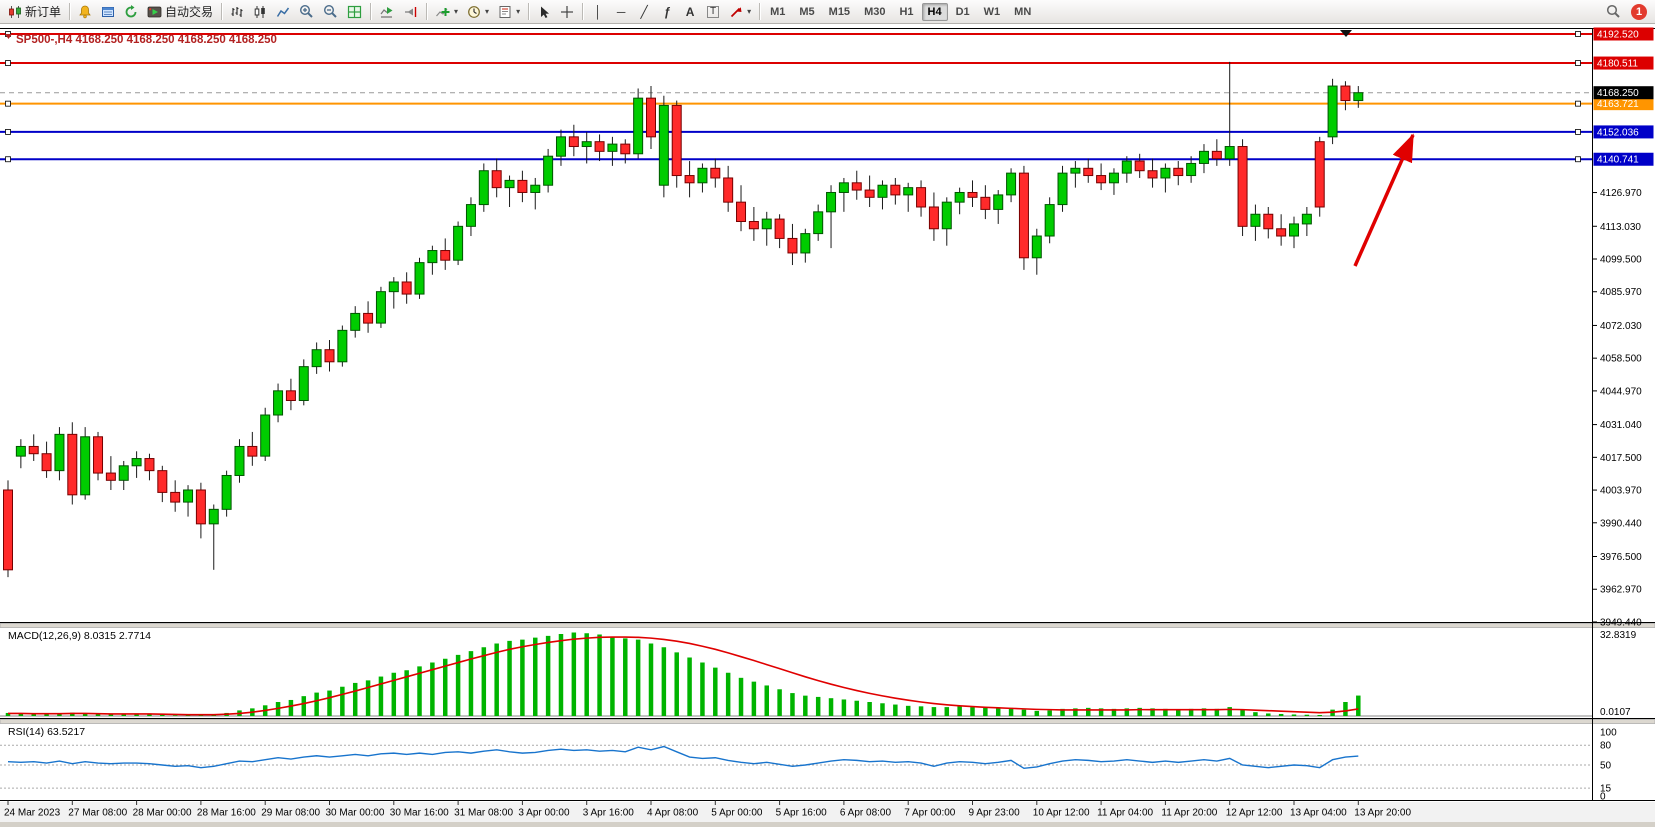 The image size is (1655, 832). What do you see at coordinates (487, 11) in the screenshot?
I see `chevron-down-icon: ▾` at bounding box center [487, 11].